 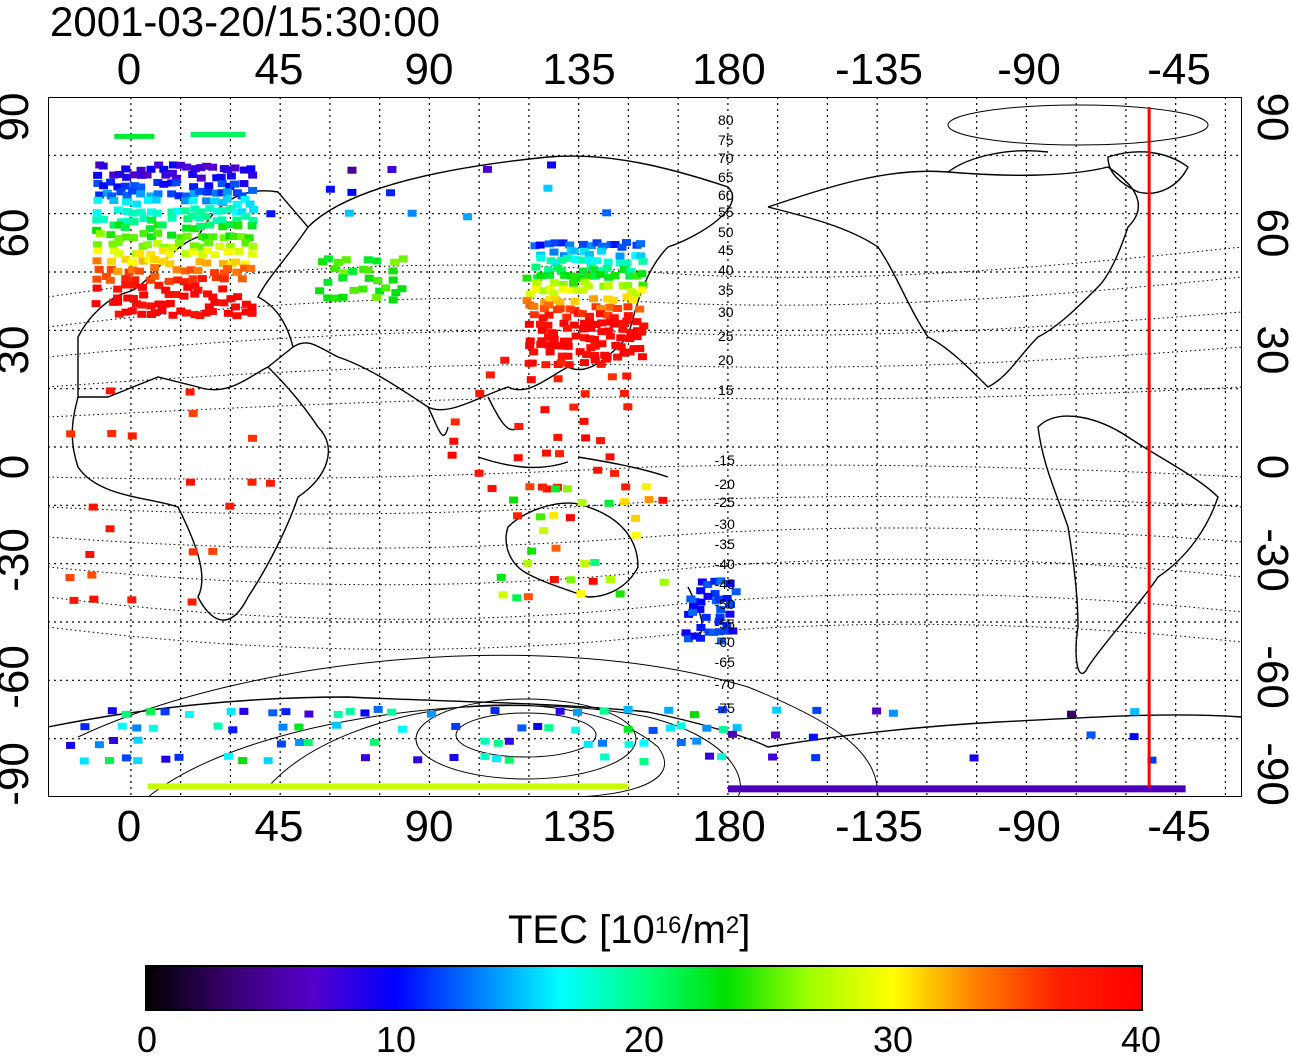 What do you see at coordinates (725, 584) in the screenshot?
I see `contour-label: -45` at bounding box center [725, 584].